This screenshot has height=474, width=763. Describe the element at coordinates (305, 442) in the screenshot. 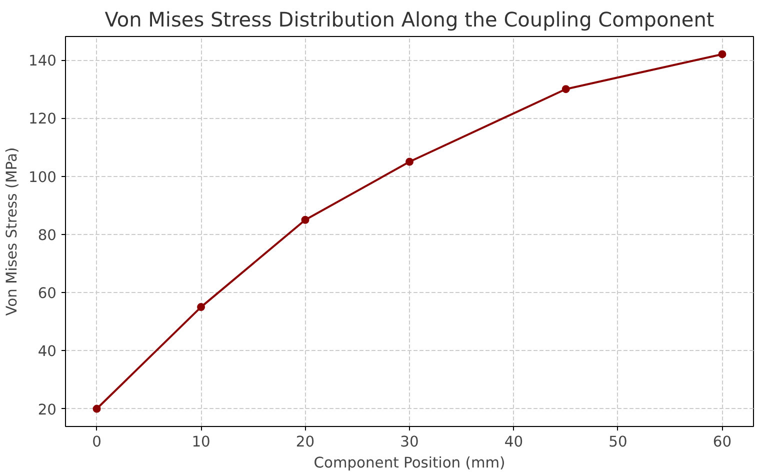

I see `x-tick-label: 20` at that location.